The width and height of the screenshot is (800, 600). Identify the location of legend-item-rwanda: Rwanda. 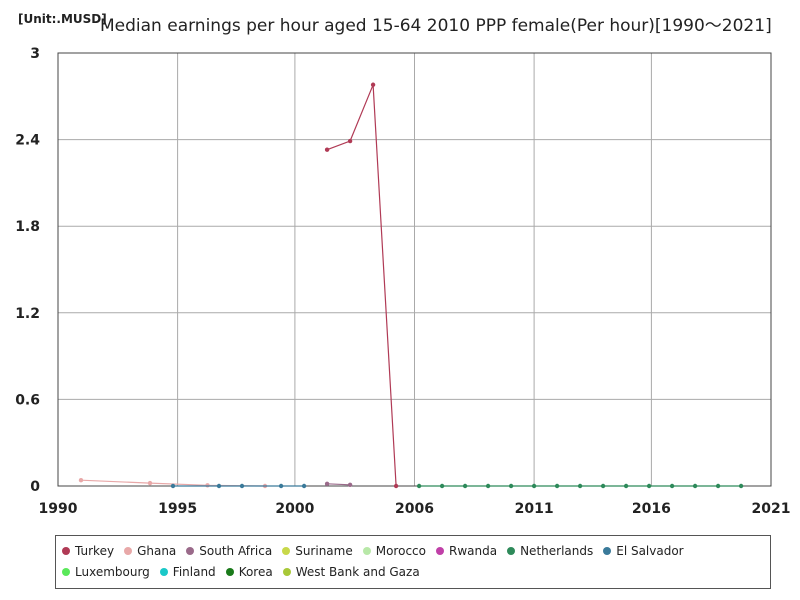
(466, 550).